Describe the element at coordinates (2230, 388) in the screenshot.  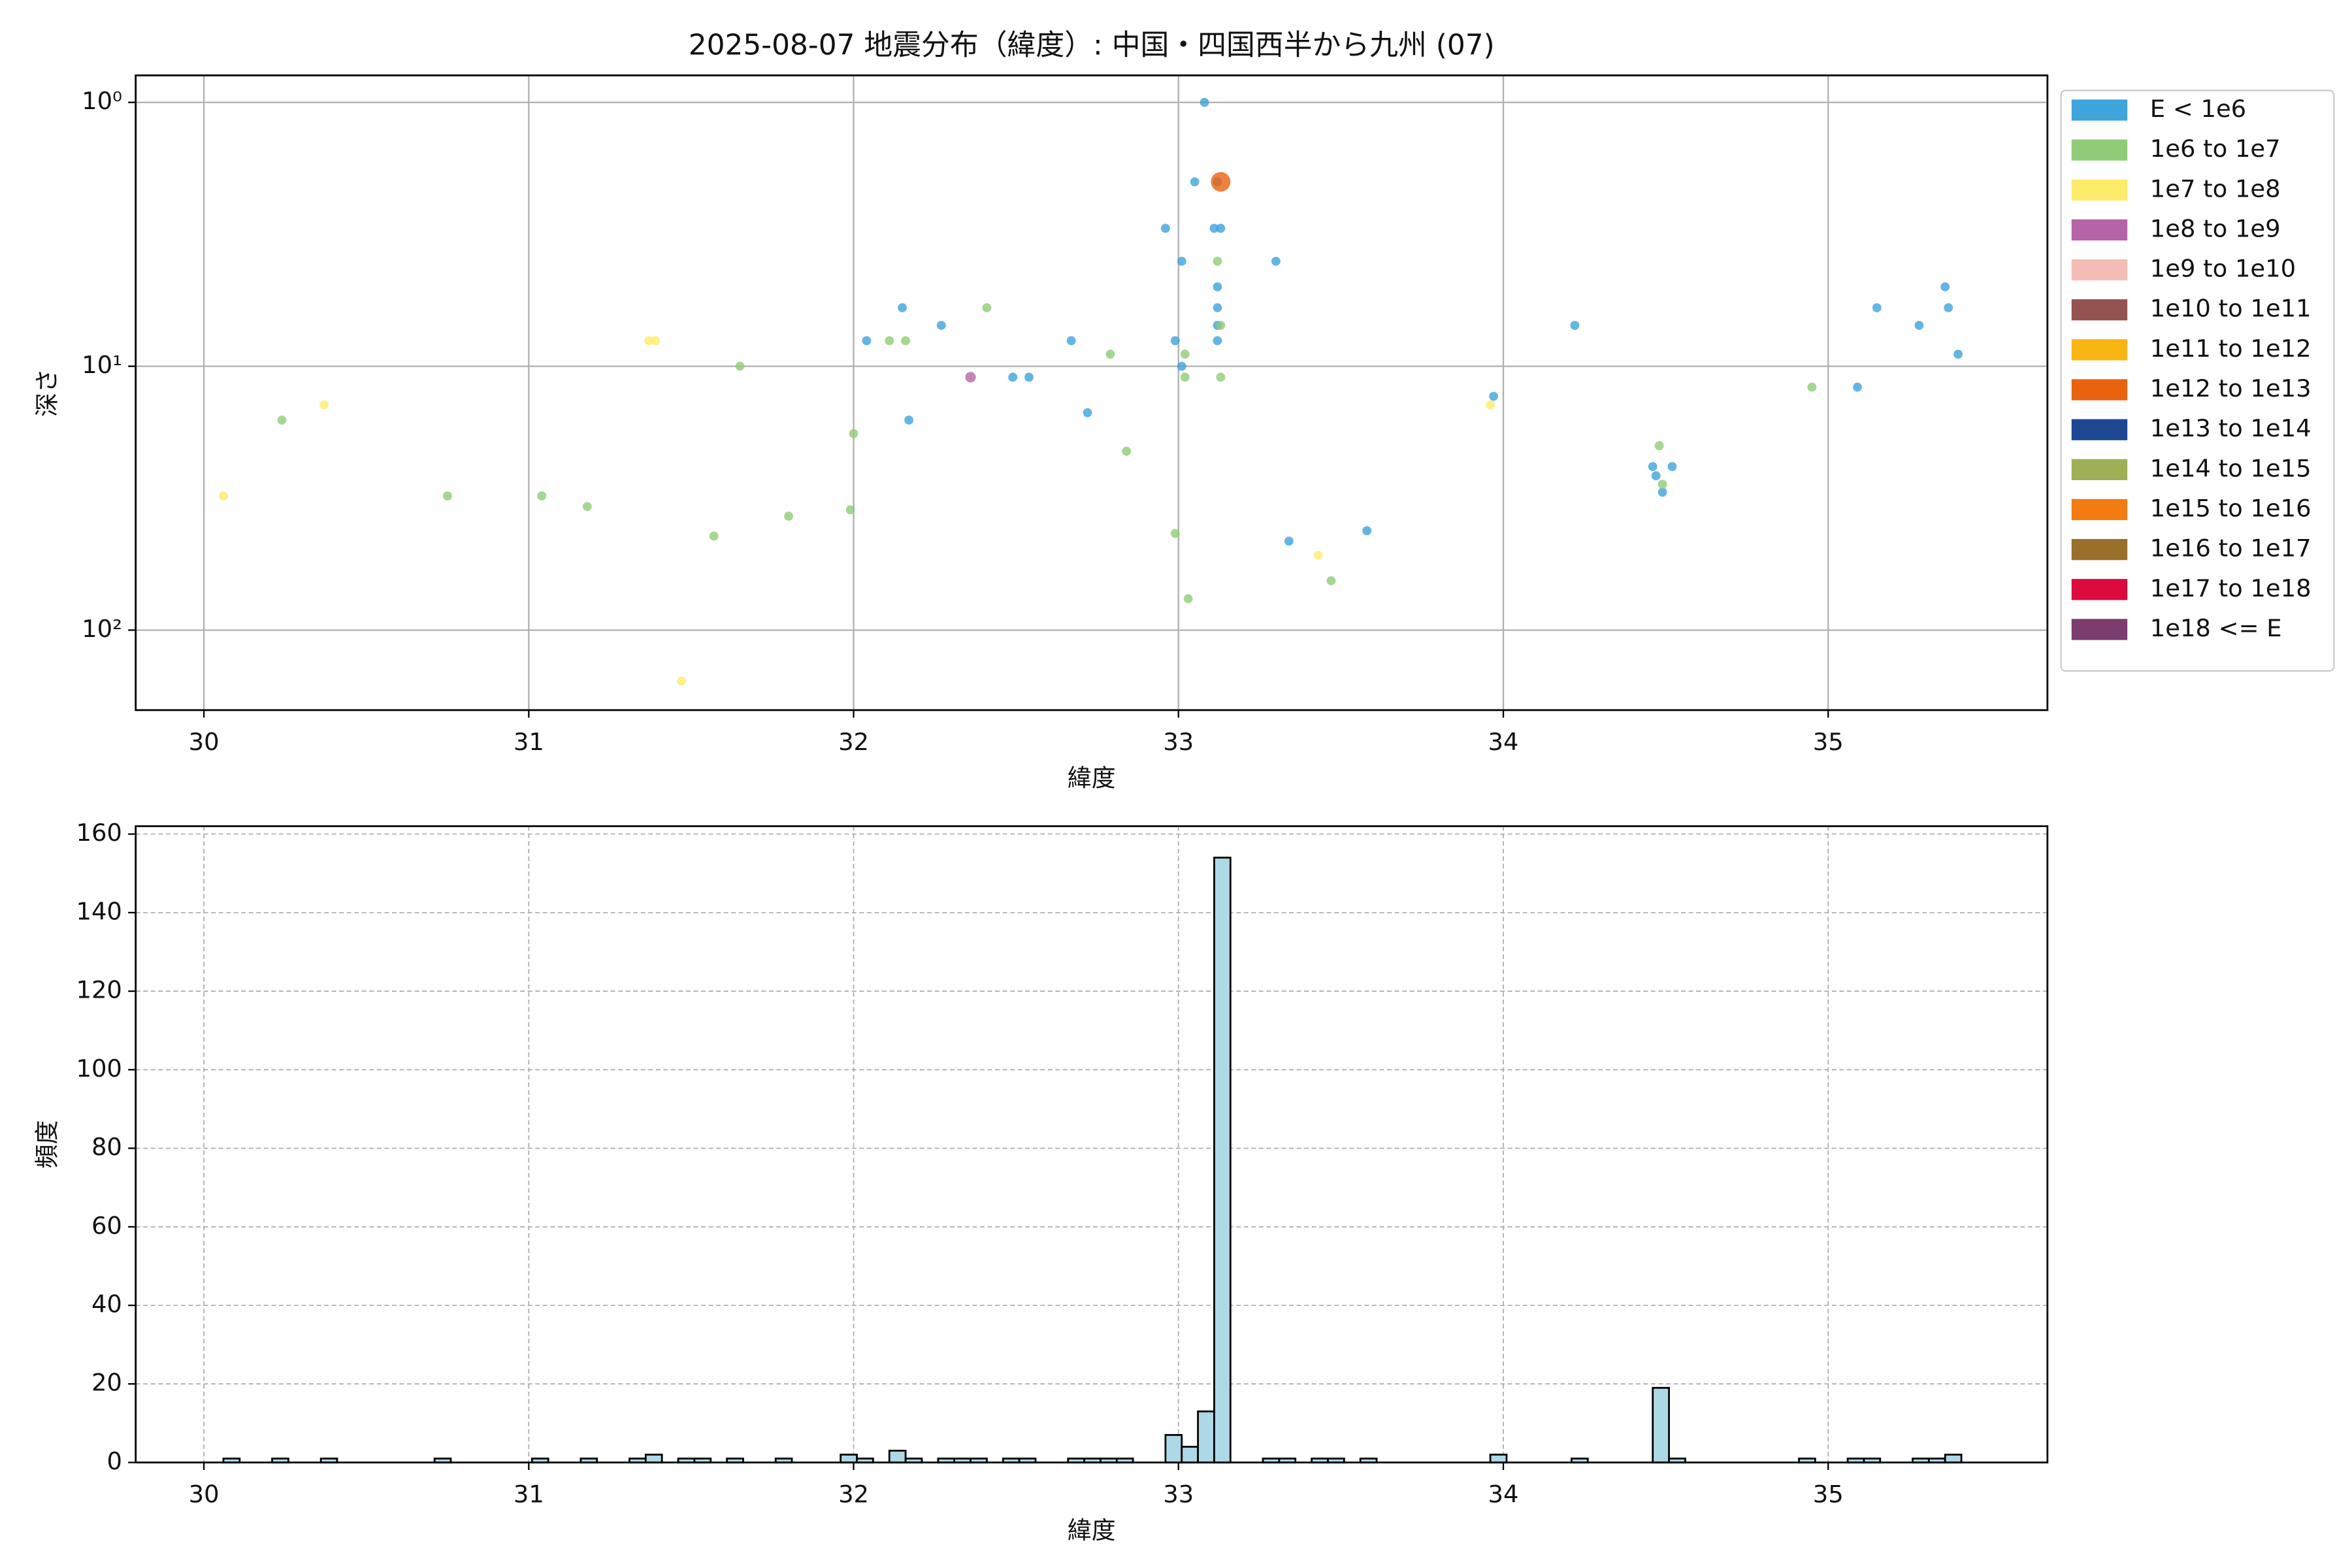
I see `legend-label: 1e12 to 1e13` at that location.